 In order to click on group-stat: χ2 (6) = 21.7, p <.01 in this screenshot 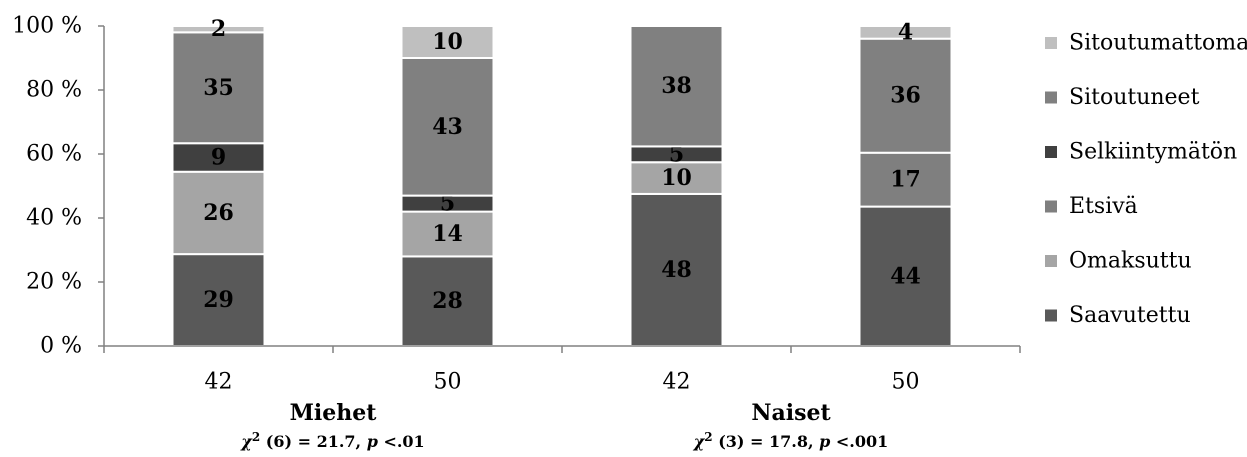, I will do `click(332, 440)`.